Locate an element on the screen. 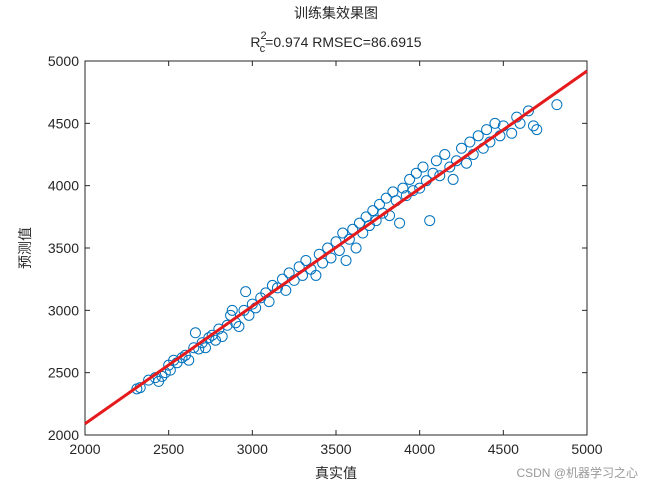 The image size is (650, 493). x-tick-label: 5000 is located at coordinates (586, 449).